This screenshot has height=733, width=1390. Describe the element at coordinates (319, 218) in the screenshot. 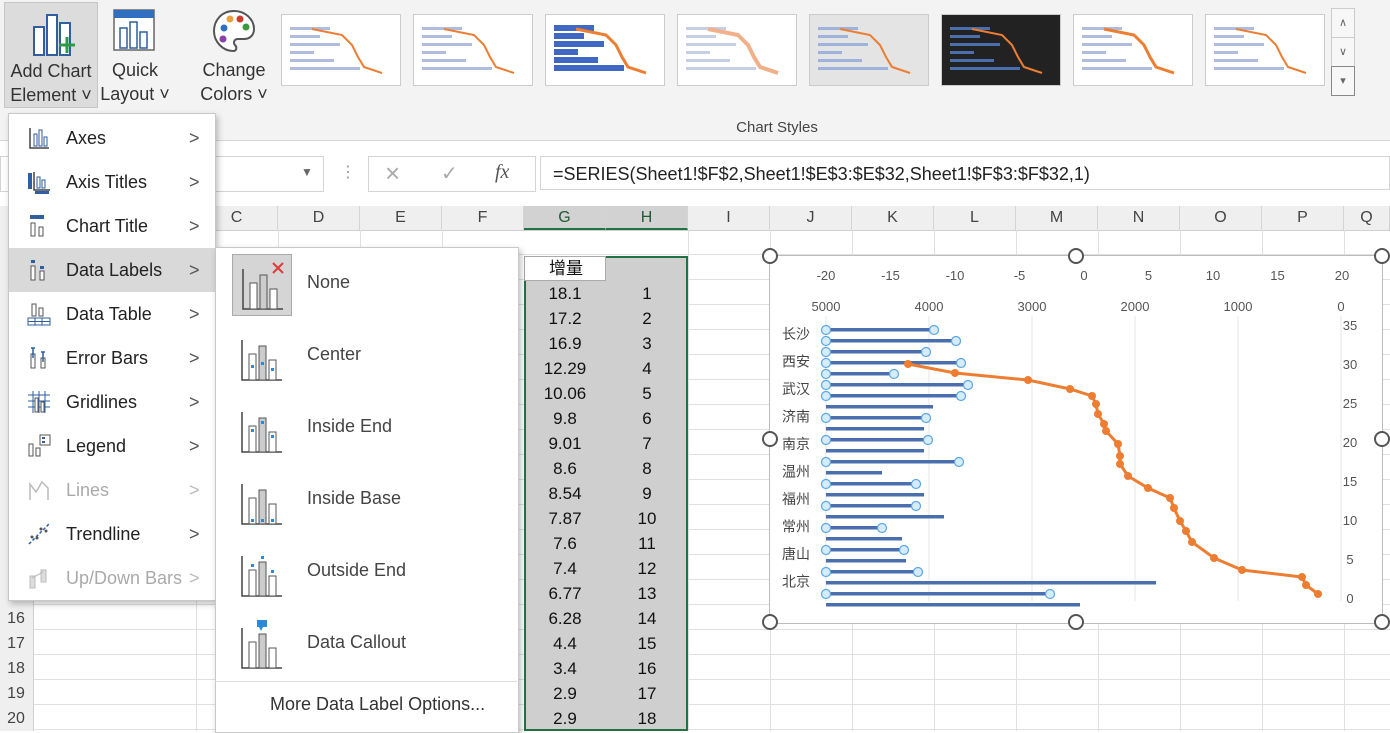

I see `column-header-d: D` at that location.